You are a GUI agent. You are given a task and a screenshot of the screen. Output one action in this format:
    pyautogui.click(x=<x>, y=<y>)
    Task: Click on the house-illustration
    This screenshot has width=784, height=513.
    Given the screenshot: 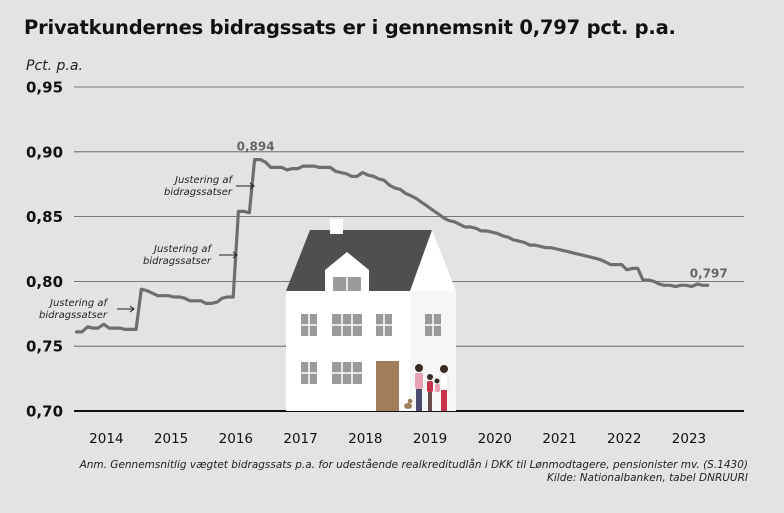 What is the action you would take?
    pyautogui.click(x=371, y=315)
    